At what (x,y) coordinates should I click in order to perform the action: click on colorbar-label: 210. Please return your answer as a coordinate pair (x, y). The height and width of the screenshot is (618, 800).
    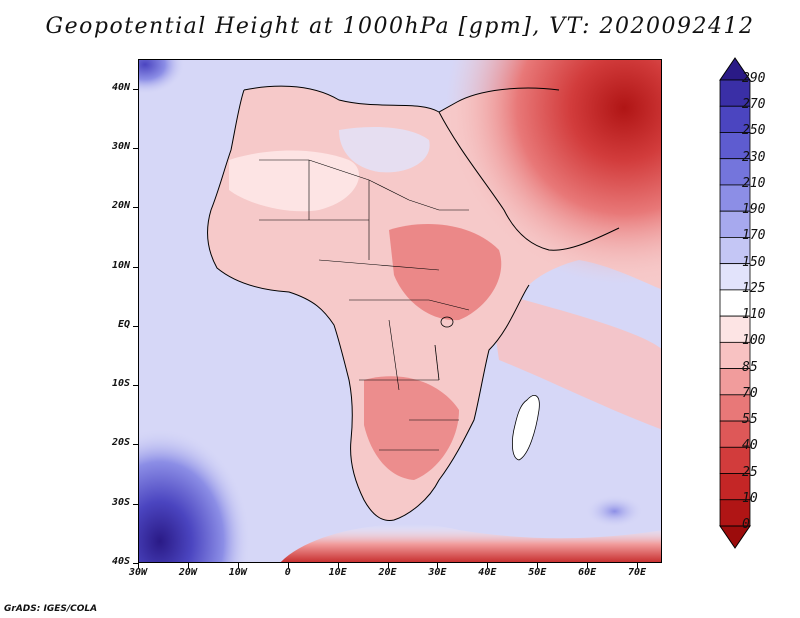
    Looking at the image, I should click on (754, 183).